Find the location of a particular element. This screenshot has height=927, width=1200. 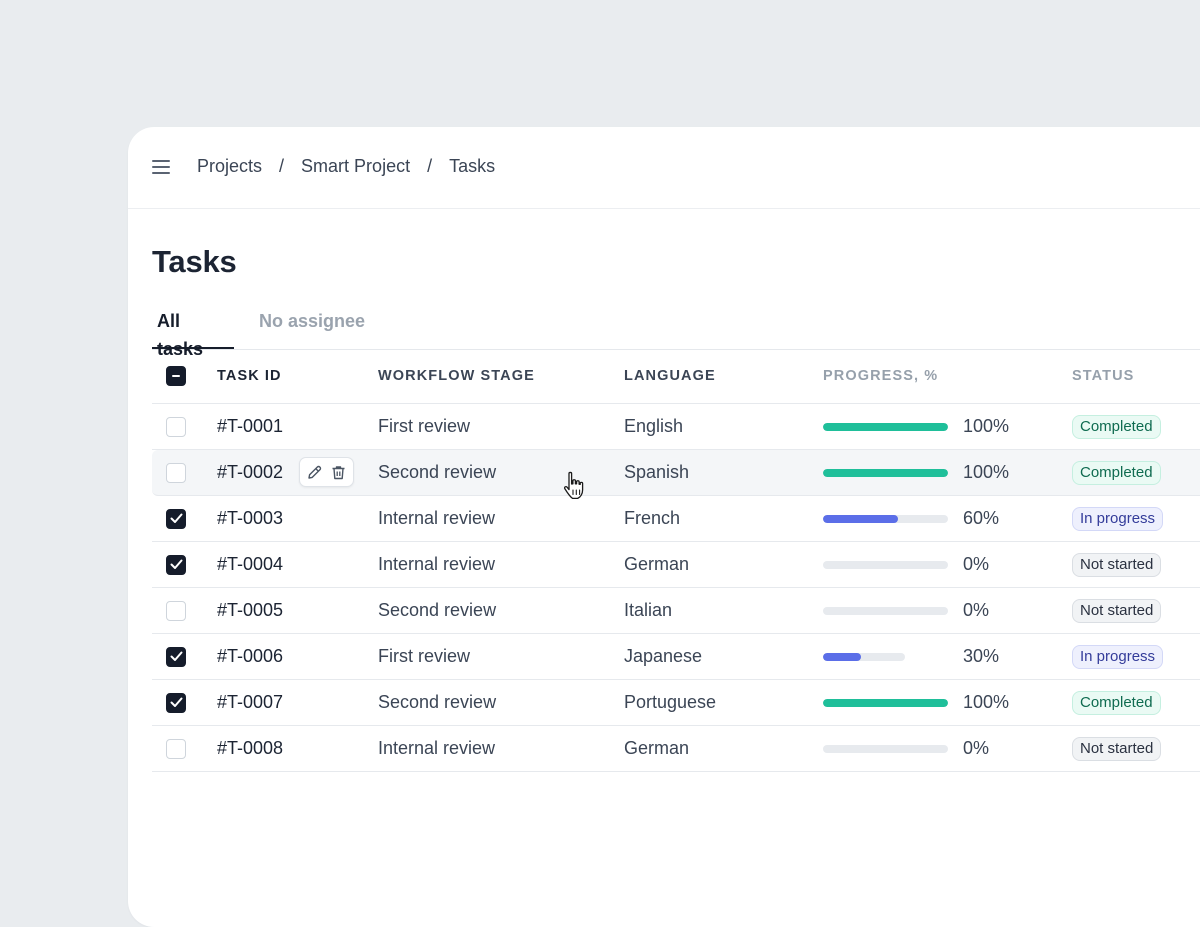

progress-percent: 60% is located at coordinates (981, 518).